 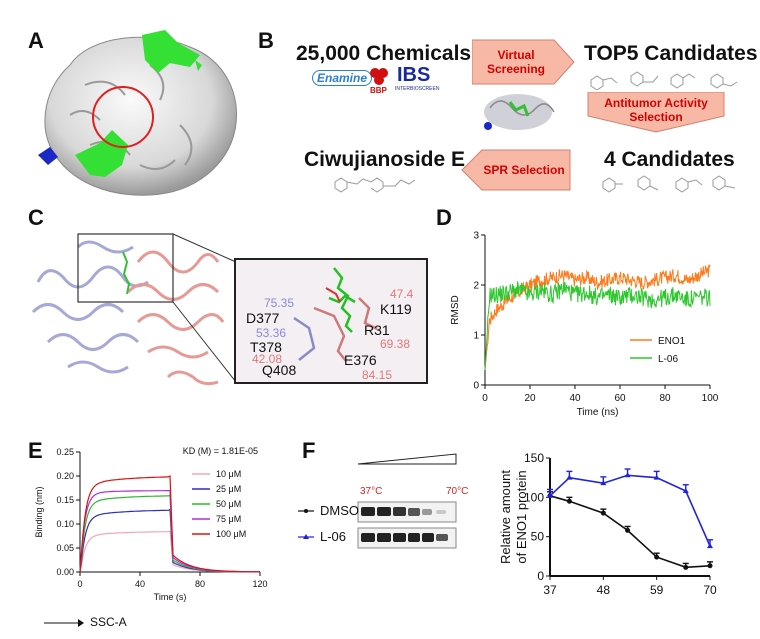 I want to click on y-tick-label: 0.05, so click(x=65, y=548).